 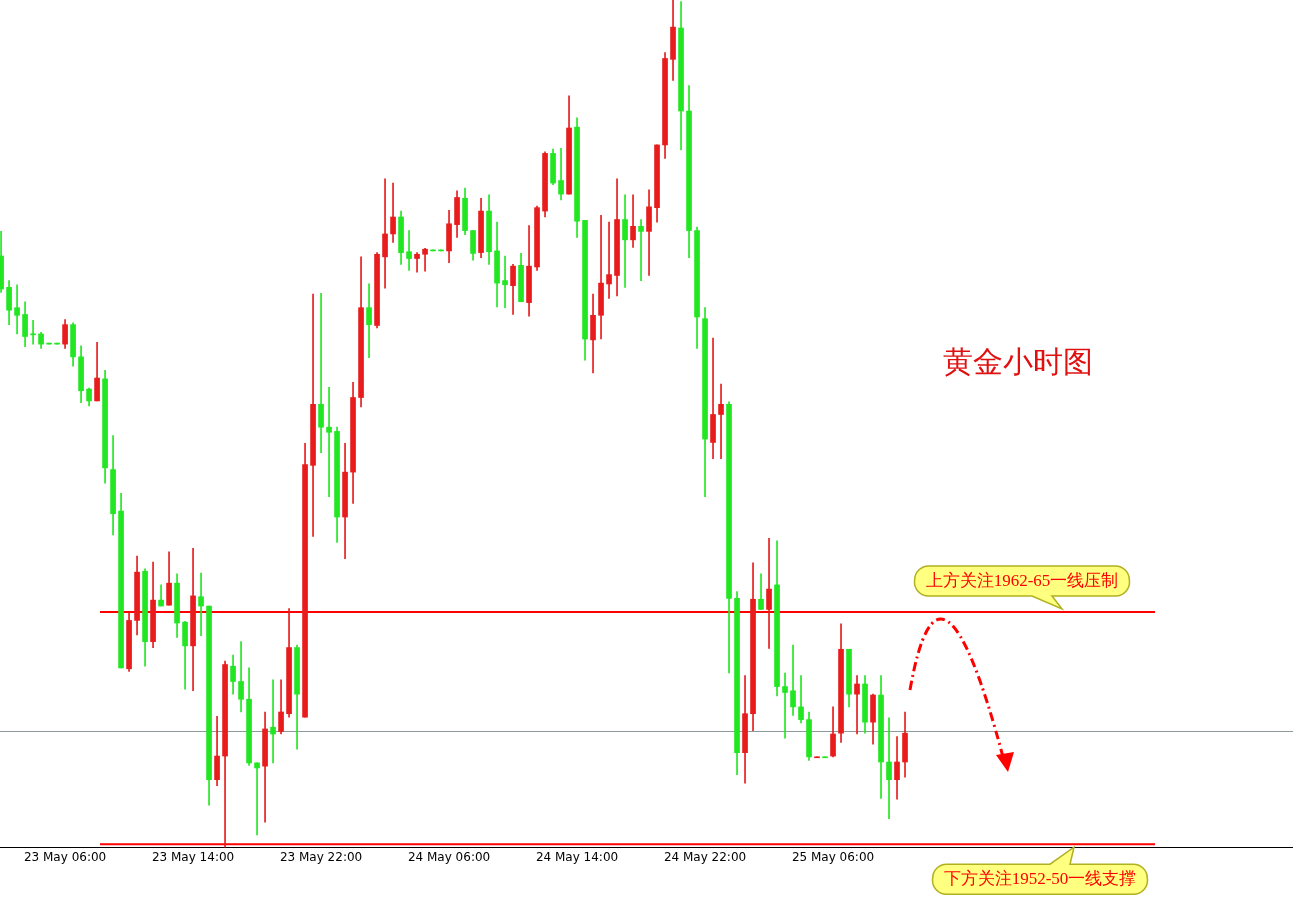 What do you see at coordinates (65, 856) in the screenshot?
I see `x-tick-label: 23 May 06:00` at bounding box center [65, 856].